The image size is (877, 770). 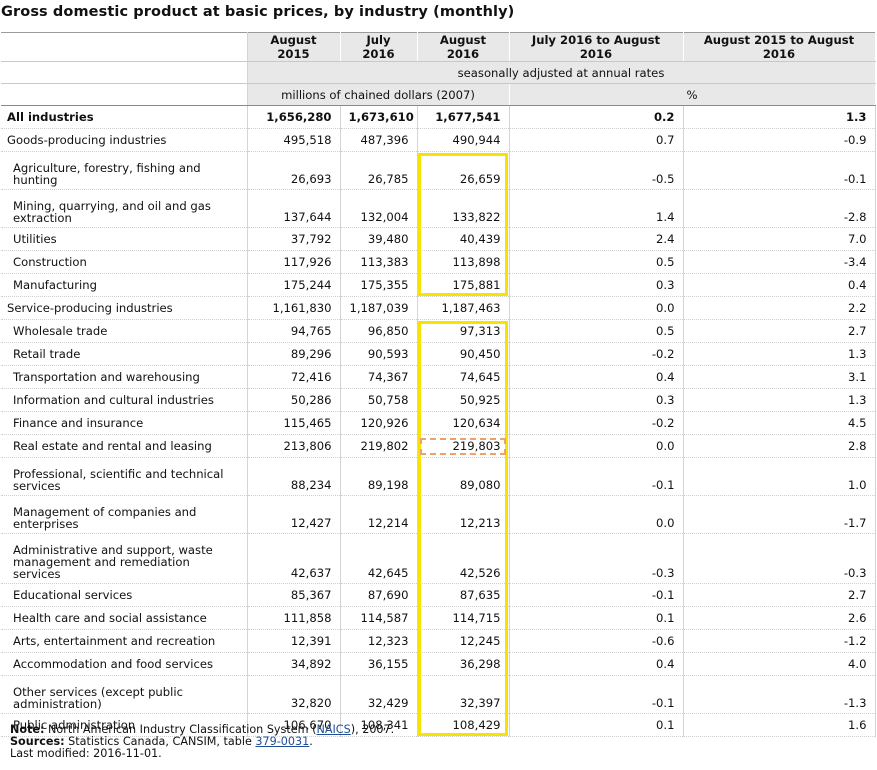 What do you see at coordinates (294, 208) in the screenshot?
I see `value-cell: 137,644` at bounding box center [294, 208].